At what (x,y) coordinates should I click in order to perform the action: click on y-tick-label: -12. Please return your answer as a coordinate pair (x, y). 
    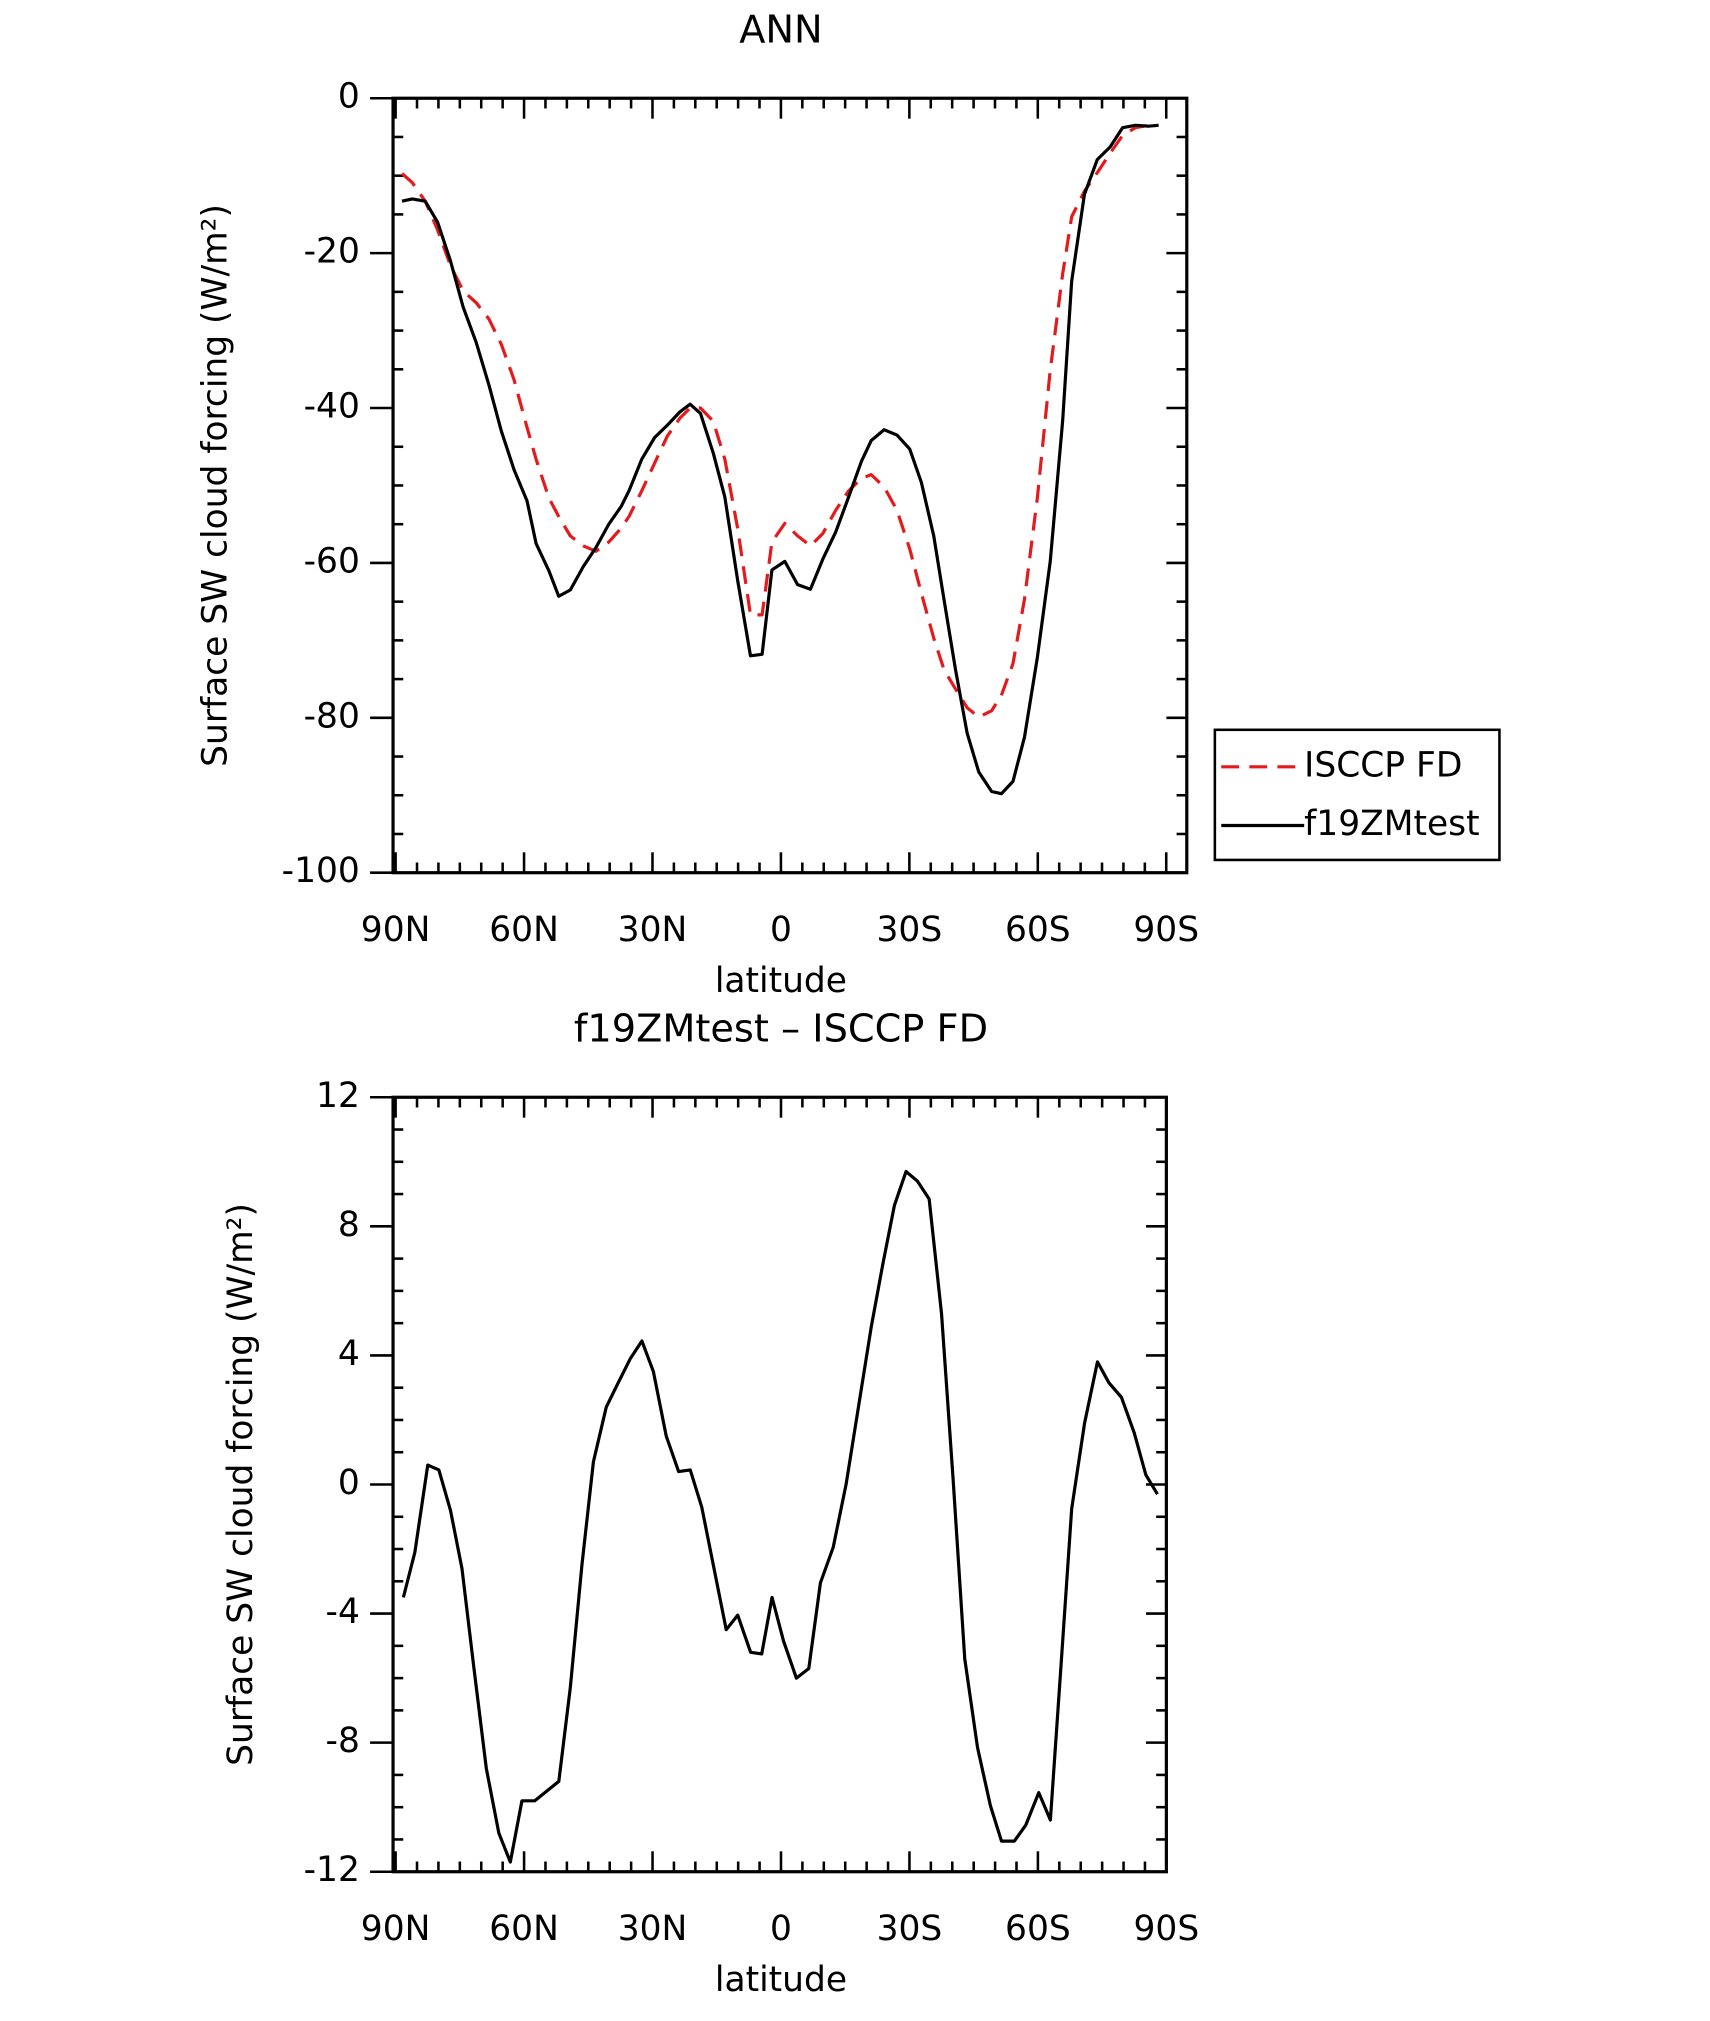
    Looking at the image, I should click on (332, 1870).